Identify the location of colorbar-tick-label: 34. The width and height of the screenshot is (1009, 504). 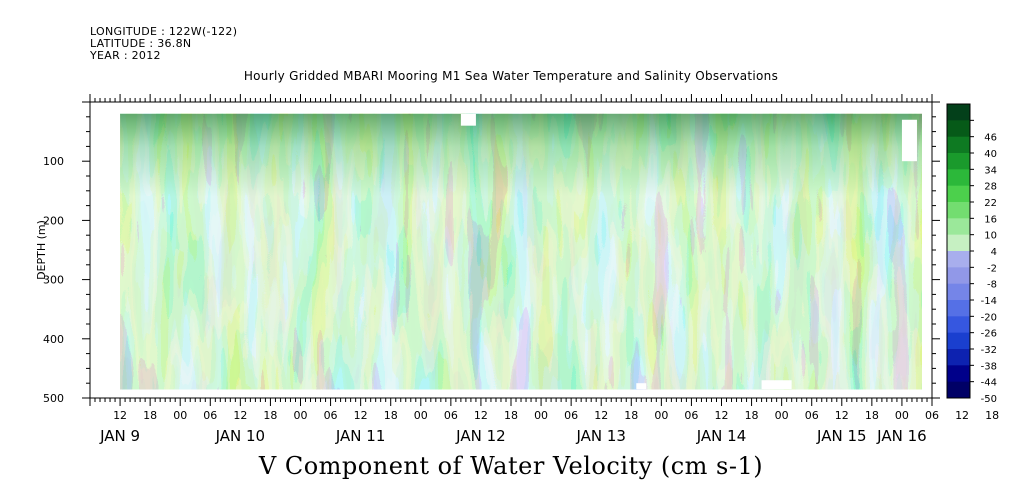
(990, 170).